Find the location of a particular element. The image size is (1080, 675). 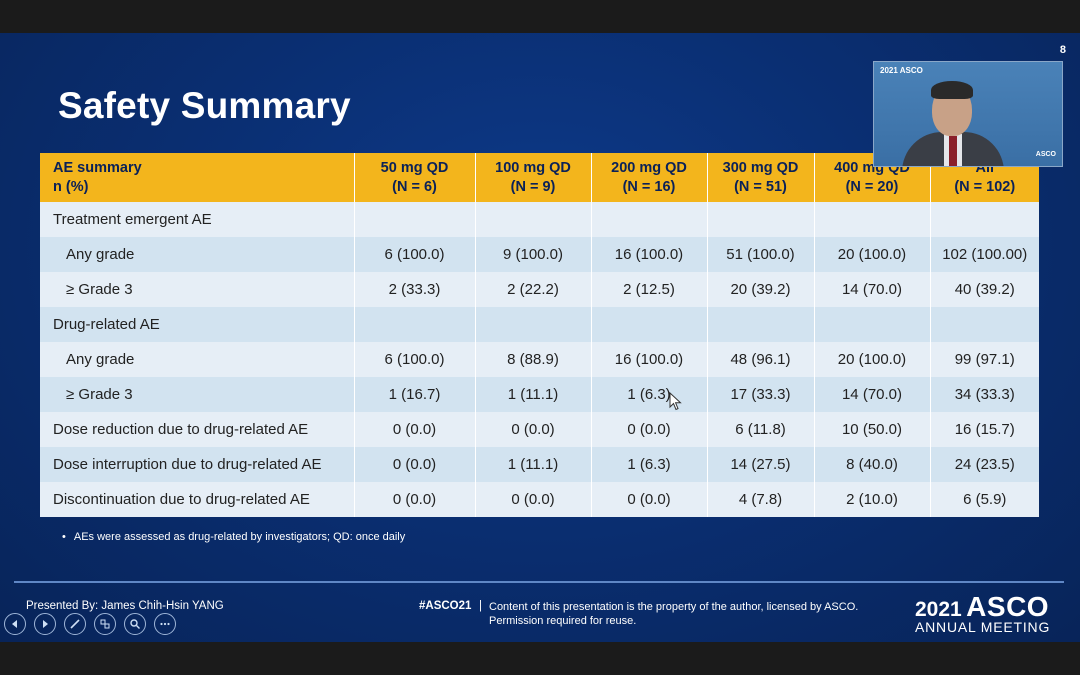

viewer-top-bar is located at coordinates (540, 16).